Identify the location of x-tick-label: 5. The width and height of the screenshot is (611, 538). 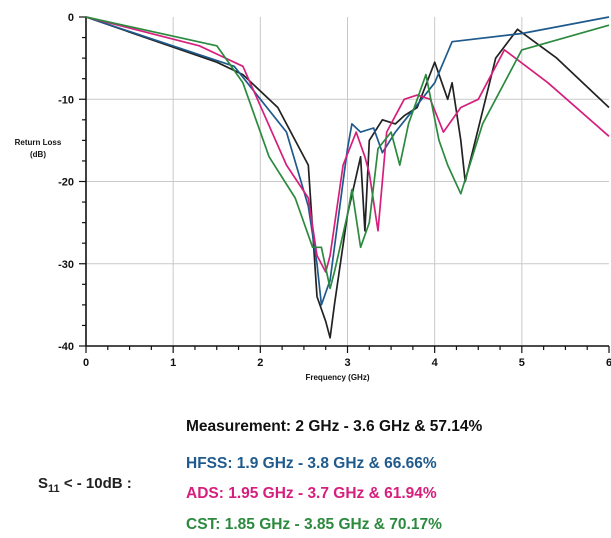
(522, 363).